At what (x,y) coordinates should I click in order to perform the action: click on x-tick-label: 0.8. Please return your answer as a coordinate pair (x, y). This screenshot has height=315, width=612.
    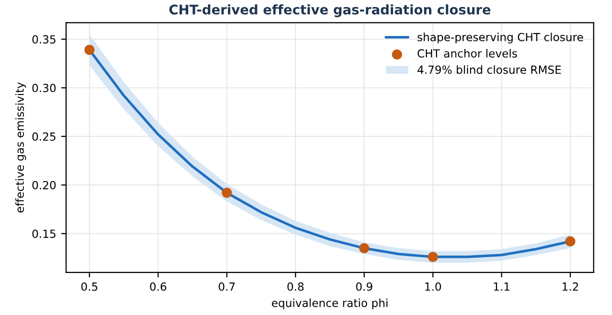
    Looking at the image, I should click on (295, 286).